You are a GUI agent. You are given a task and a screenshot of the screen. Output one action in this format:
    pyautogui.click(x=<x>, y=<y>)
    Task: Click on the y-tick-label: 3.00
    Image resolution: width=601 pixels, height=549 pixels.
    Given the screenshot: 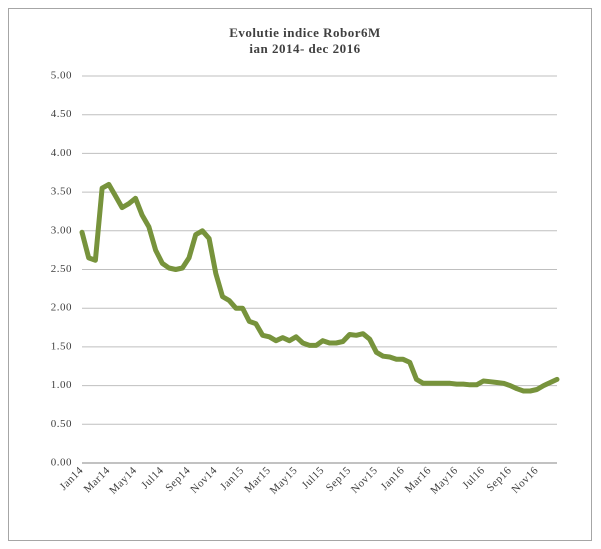 What is the action you would take?
    pyautogui.click(x=61, y=230)
    